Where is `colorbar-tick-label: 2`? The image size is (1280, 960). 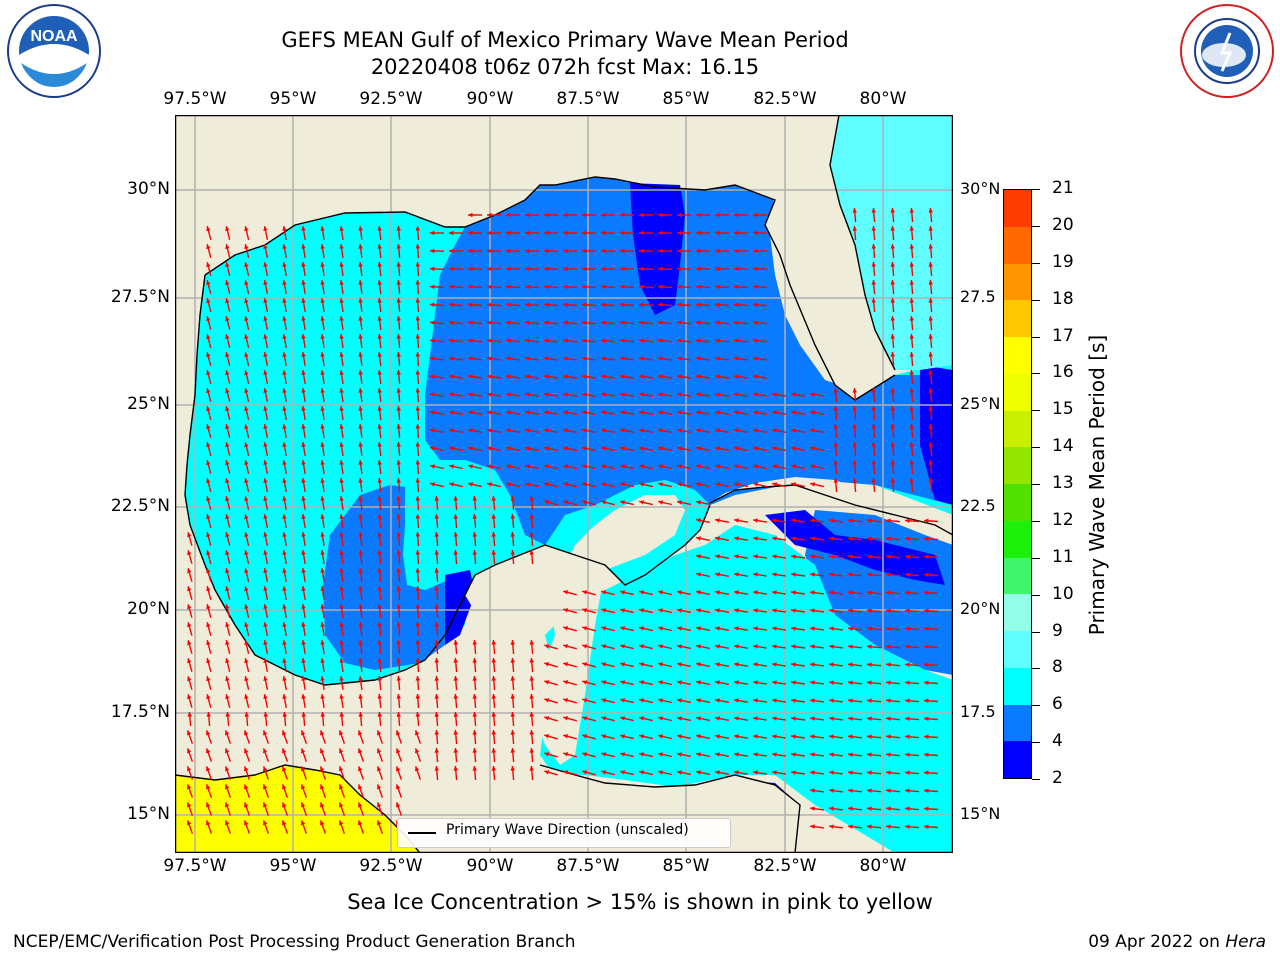
colorbar-tick-label: 2 is located at coordinates (1057, 778).